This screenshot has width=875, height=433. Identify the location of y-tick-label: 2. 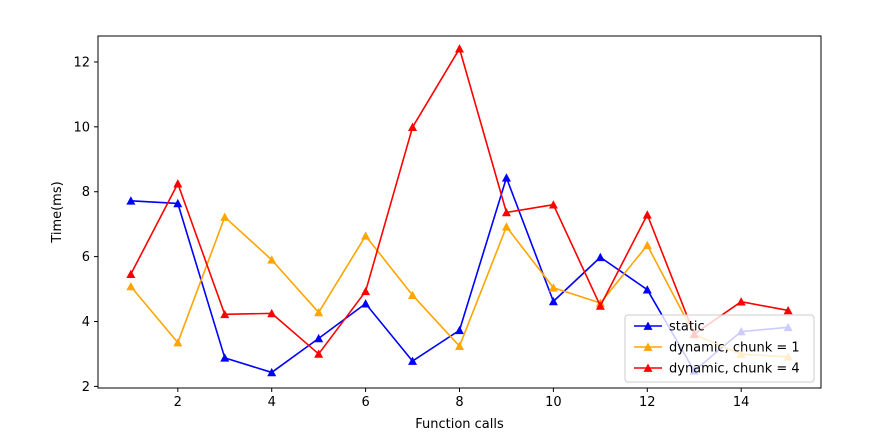
(86, 387).